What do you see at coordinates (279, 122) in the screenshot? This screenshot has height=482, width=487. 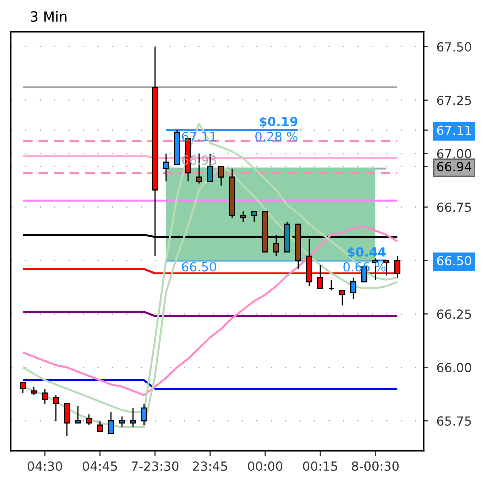 I see `annotation: $0.19` at bounding box center [279, 122].